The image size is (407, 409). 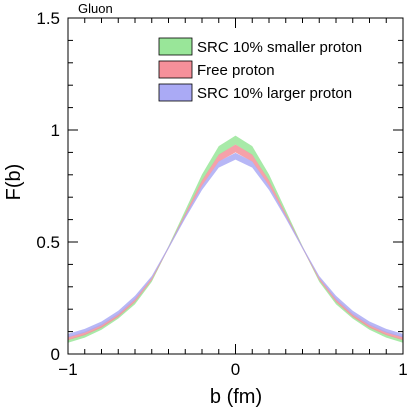 I want to click on y-tick-label: 1, so click(x=55, y=130).